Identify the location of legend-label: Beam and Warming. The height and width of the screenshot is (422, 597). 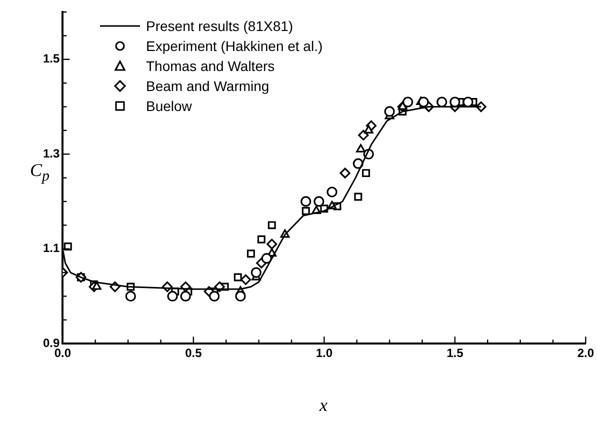
(208, 86).